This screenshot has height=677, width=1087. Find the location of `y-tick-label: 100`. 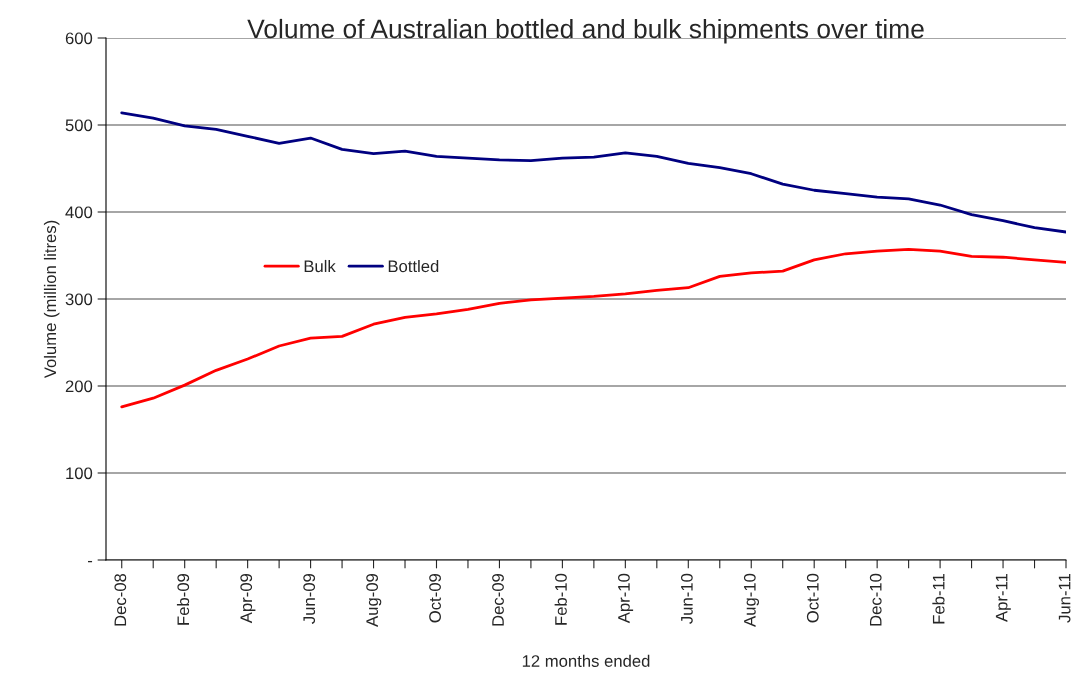

y-tick-label: 100 is located at coordinates (79, 473).